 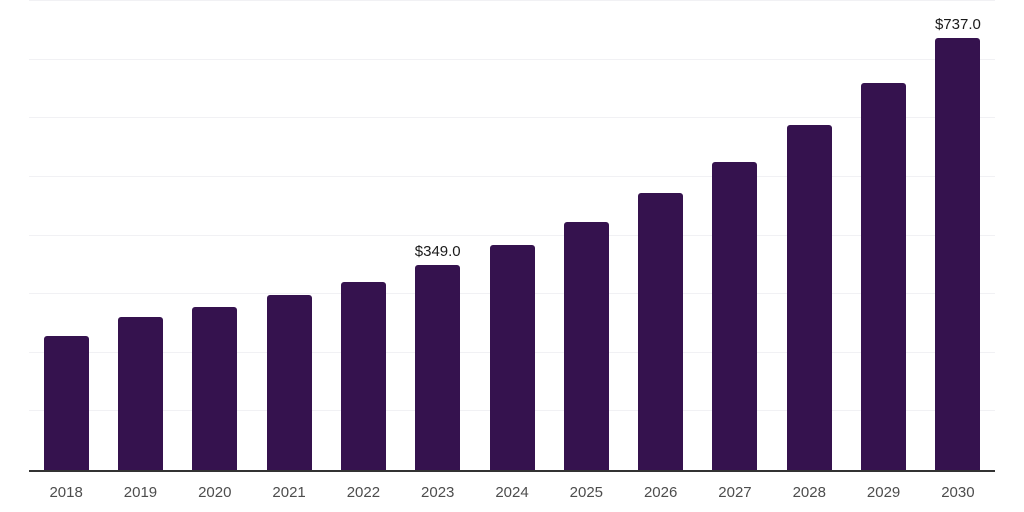 I want to click on bar-2023, so click(x=438, y=367).